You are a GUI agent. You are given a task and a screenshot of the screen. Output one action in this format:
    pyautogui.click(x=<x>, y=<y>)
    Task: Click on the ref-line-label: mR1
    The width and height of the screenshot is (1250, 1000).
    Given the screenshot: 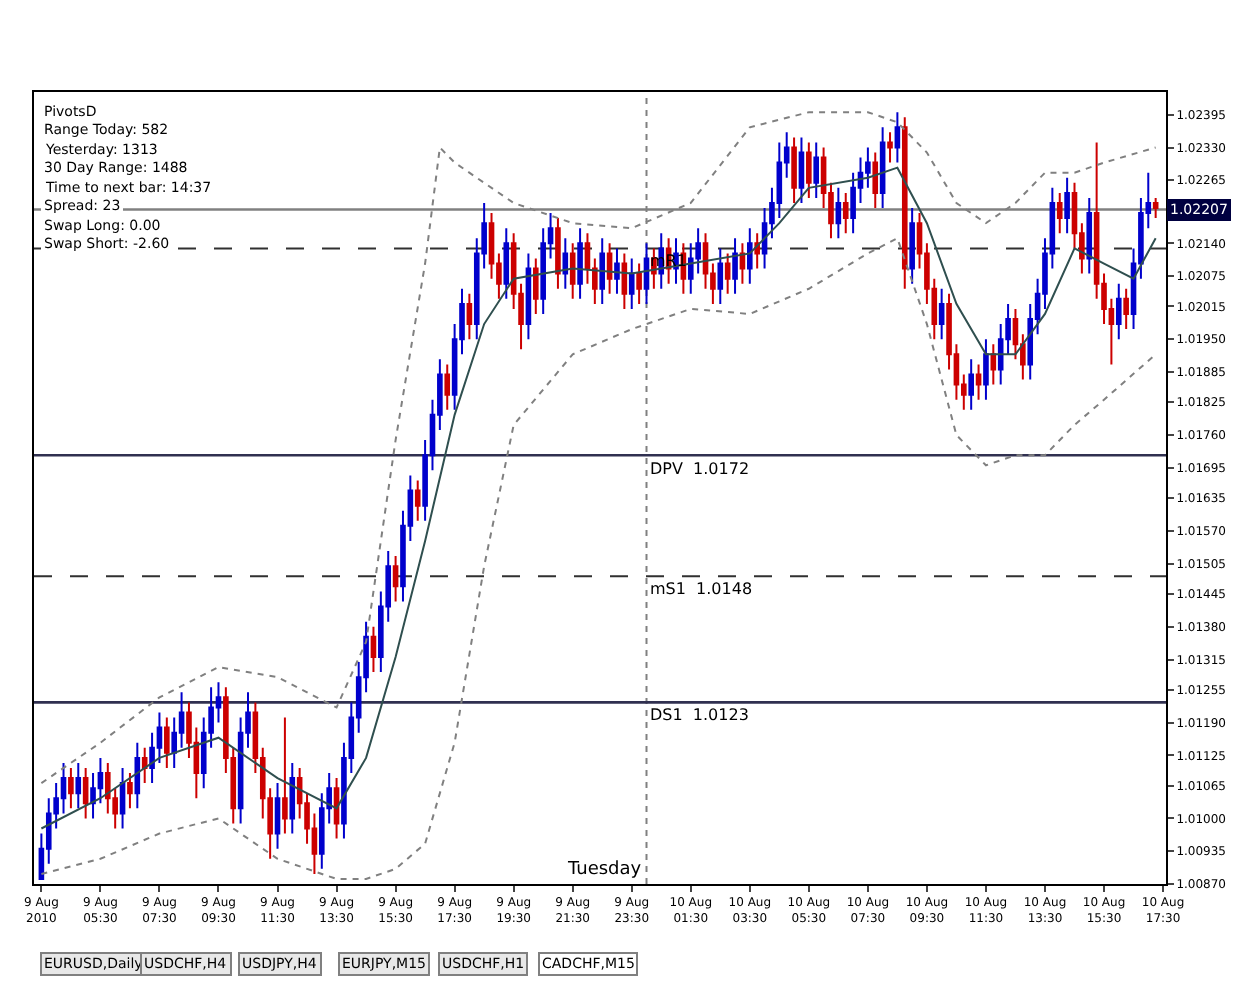 What is the action you would take?
    pyautogui.click(x=668, y=261)
    